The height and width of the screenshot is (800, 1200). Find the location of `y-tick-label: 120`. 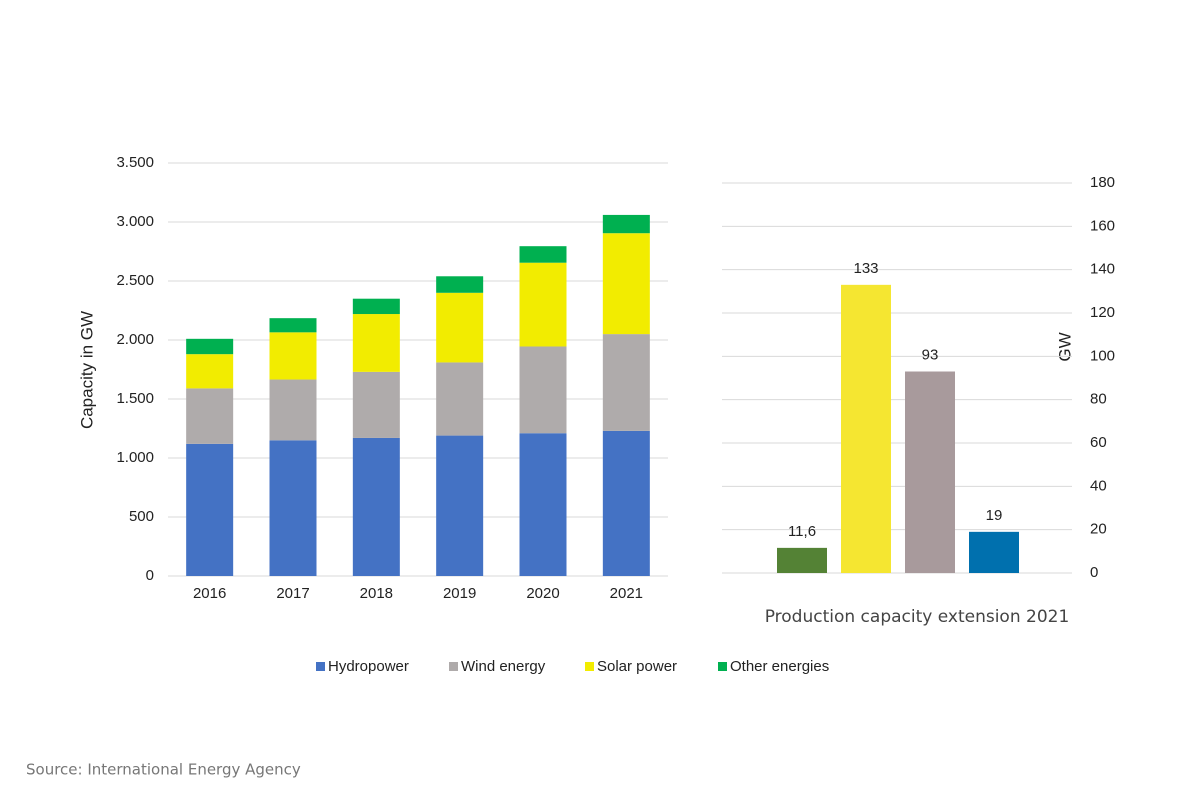

y-tick-label: 120 is located at coordinates (1102, 312).